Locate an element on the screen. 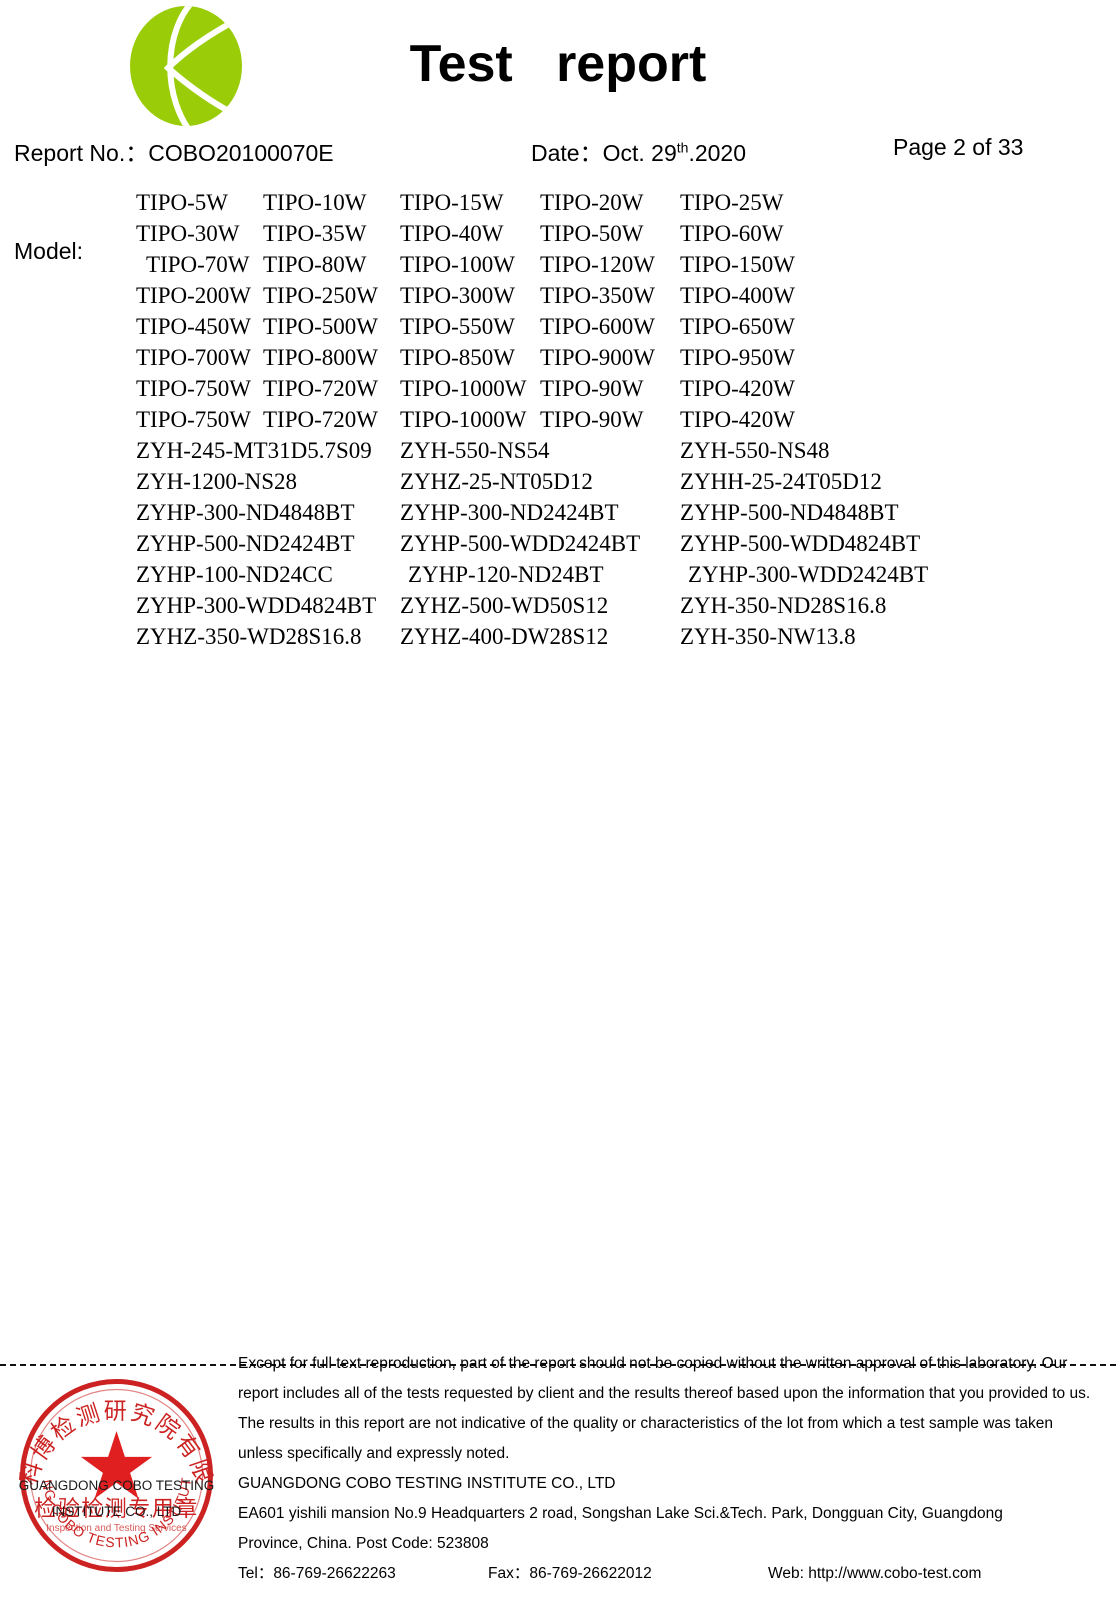  model-cell: TIPO-40W is located at coordinates (452, 233).